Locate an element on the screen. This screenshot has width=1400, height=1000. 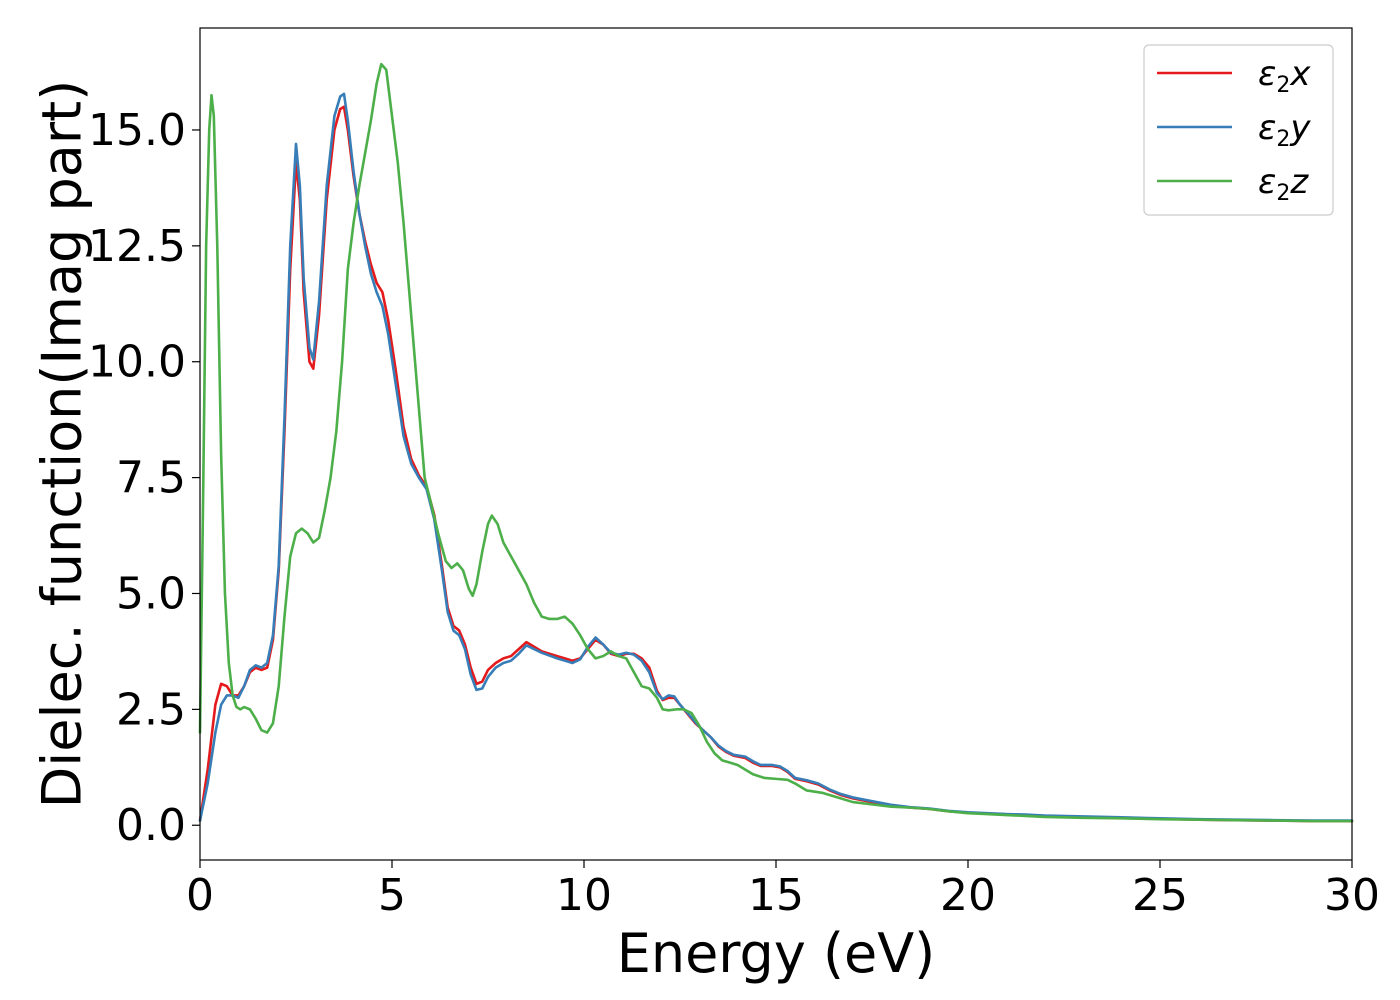
legend-label-x: ε2x is located at coordinates (1284, 76).